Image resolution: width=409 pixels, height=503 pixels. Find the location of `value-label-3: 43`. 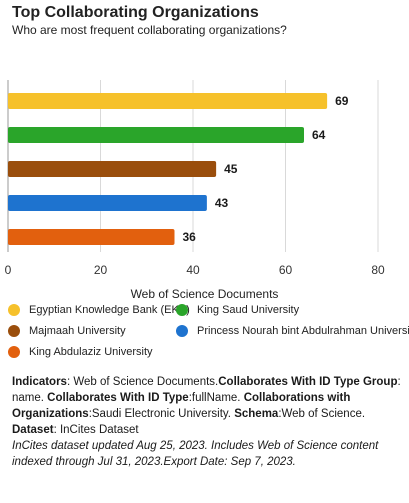

value-label-3: 43 is located at coordinates (222, 203).